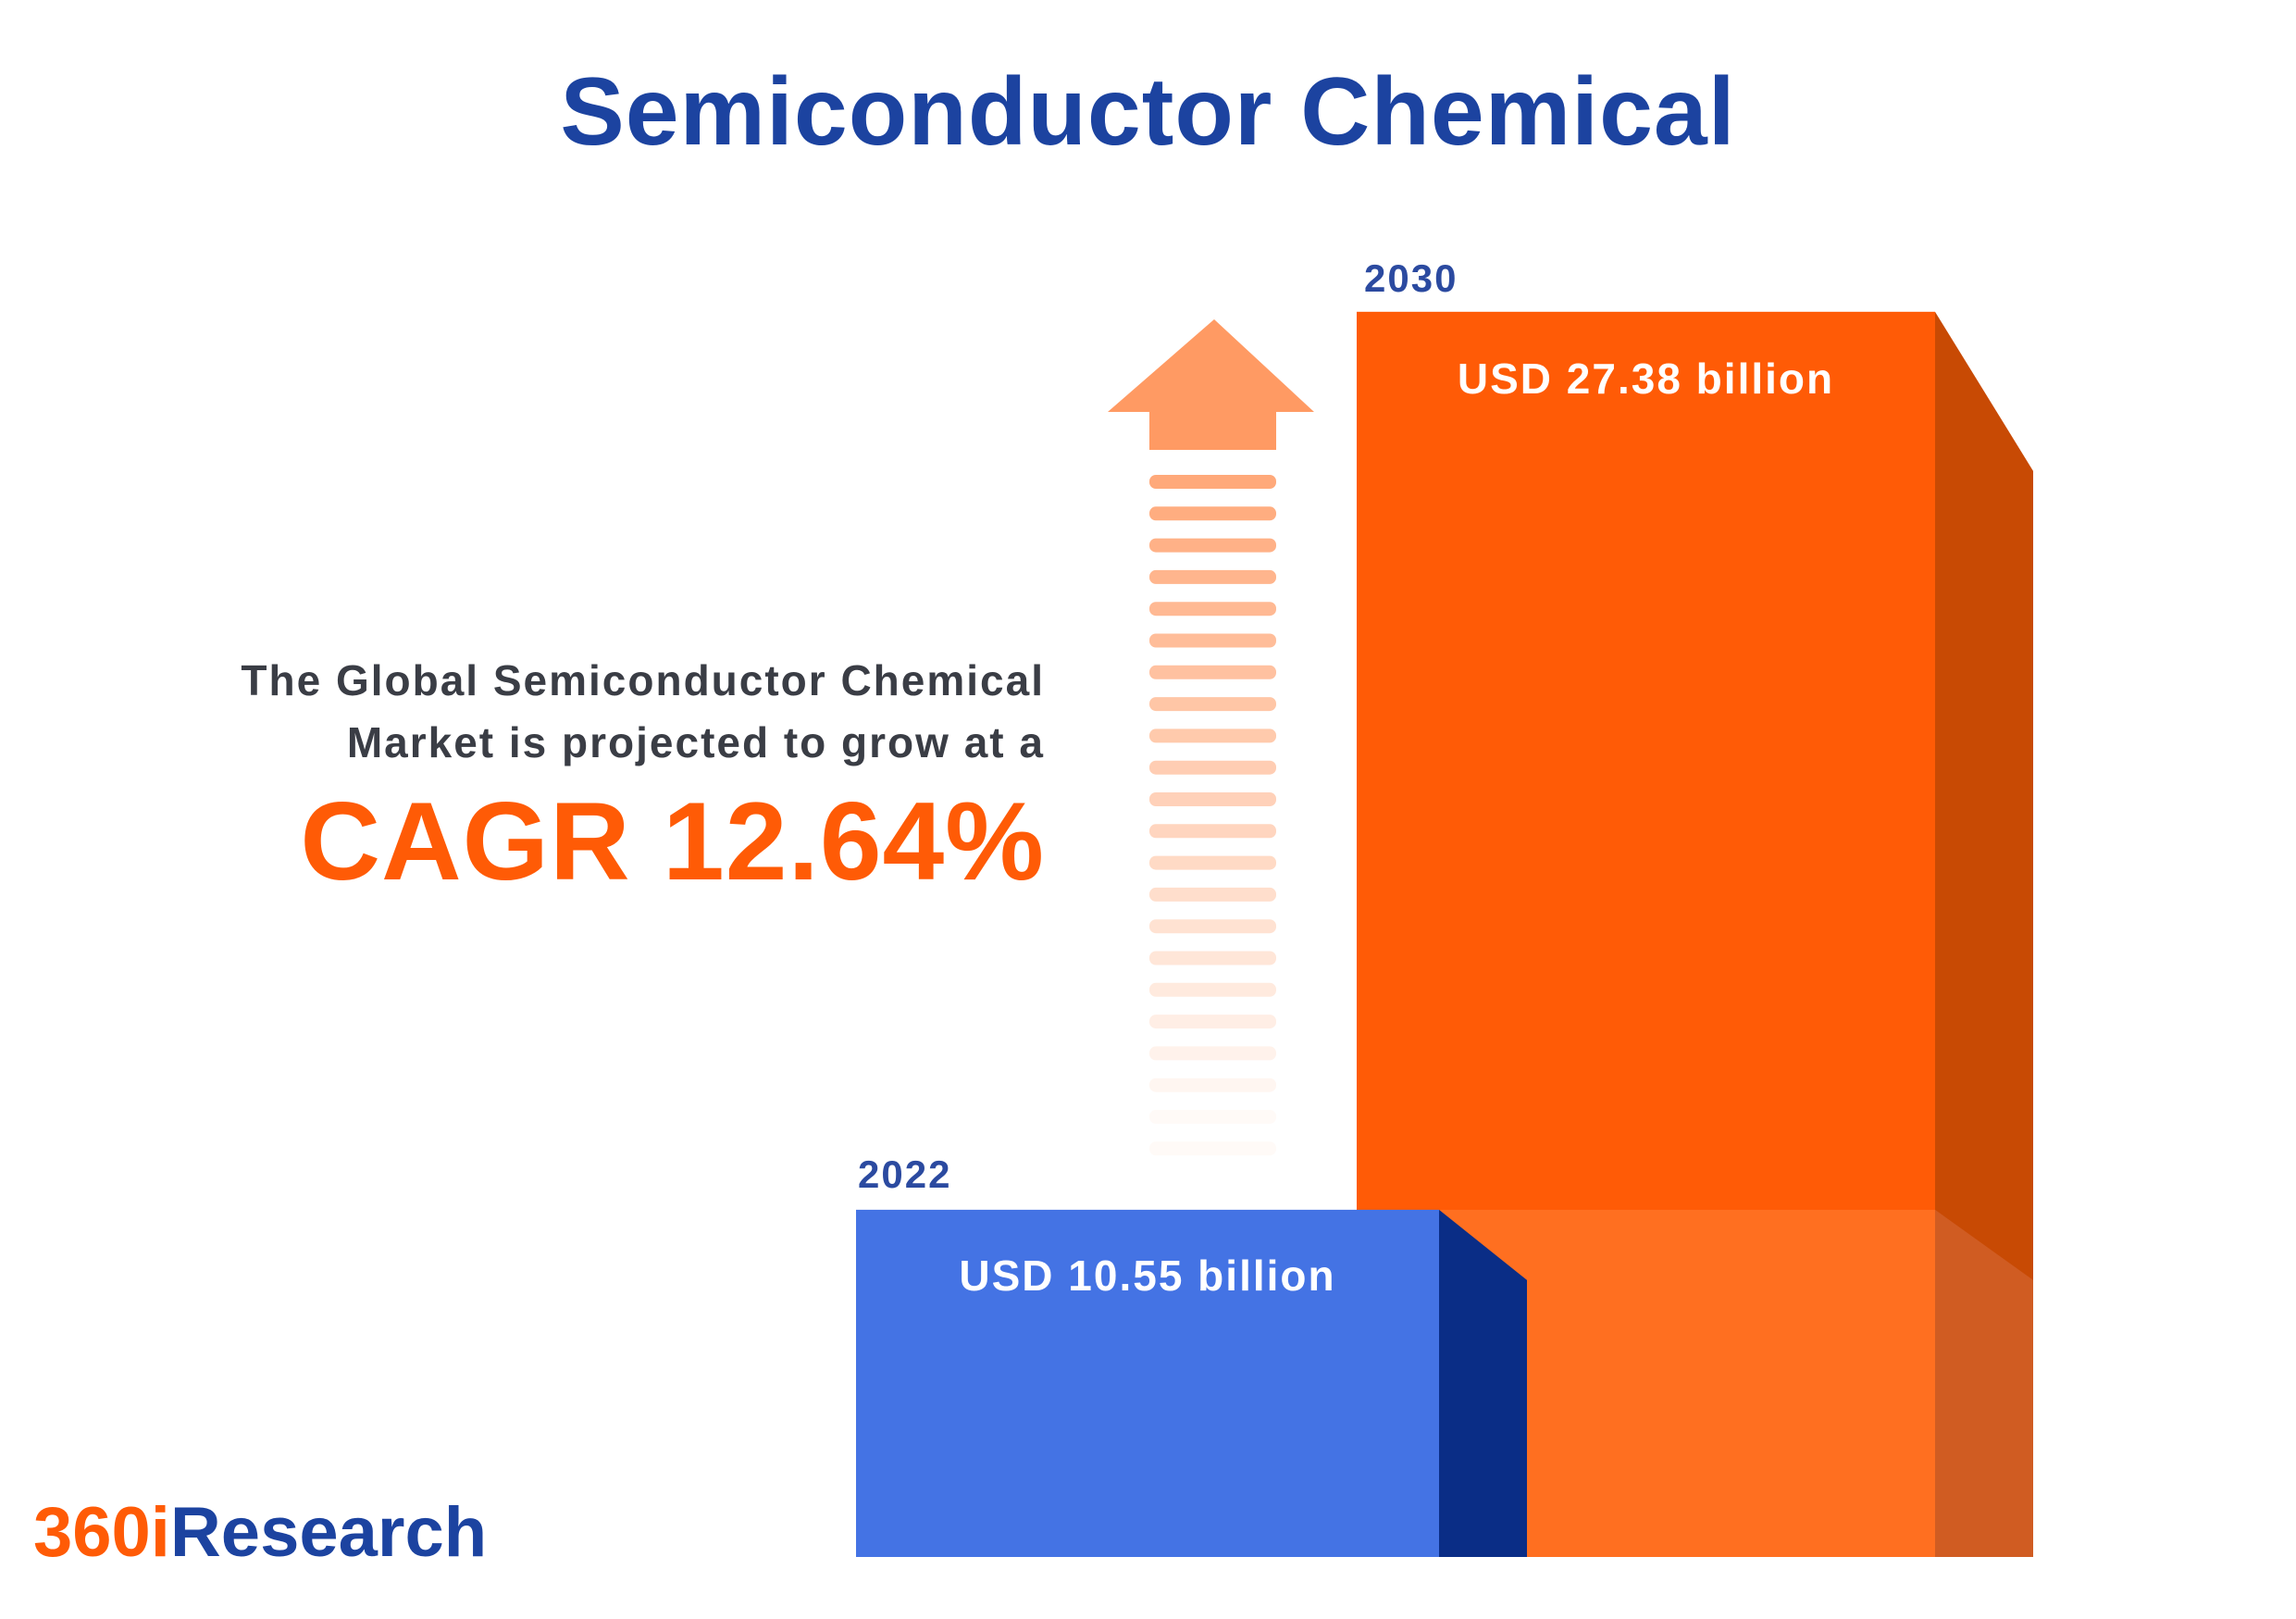  Describe the element at coordinates (1411, 278) in the screenshot. I see `year-label-2030: 2030` at that location.